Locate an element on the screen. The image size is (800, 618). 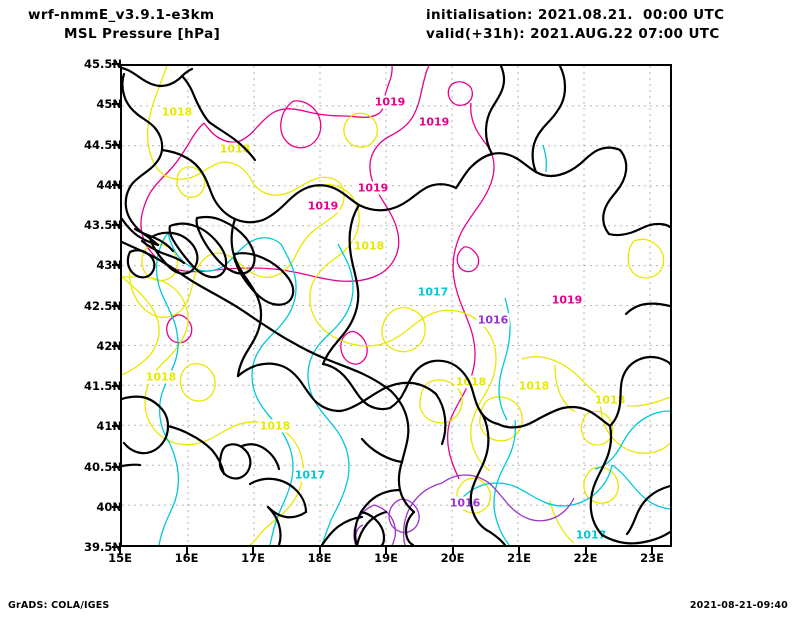
initialisation-time: initialisation: 2021.08.21. 00:00 UTC is located at coordinates (575, 15).